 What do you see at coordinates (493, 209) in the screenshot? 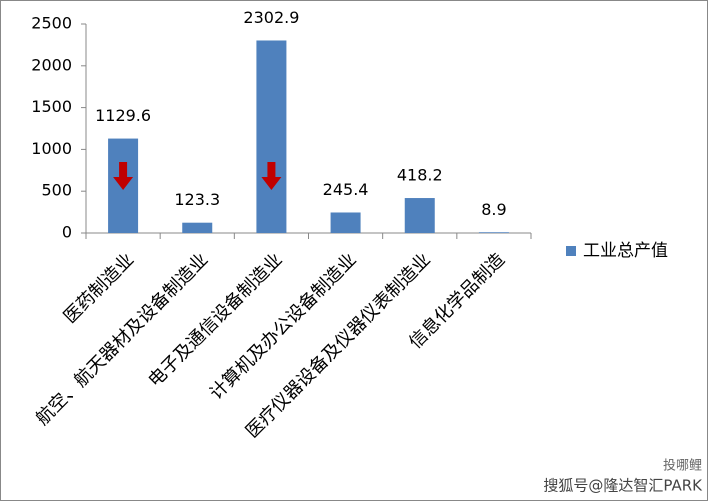
I see `data-label: 8.9` at bounding box center [493, 209].